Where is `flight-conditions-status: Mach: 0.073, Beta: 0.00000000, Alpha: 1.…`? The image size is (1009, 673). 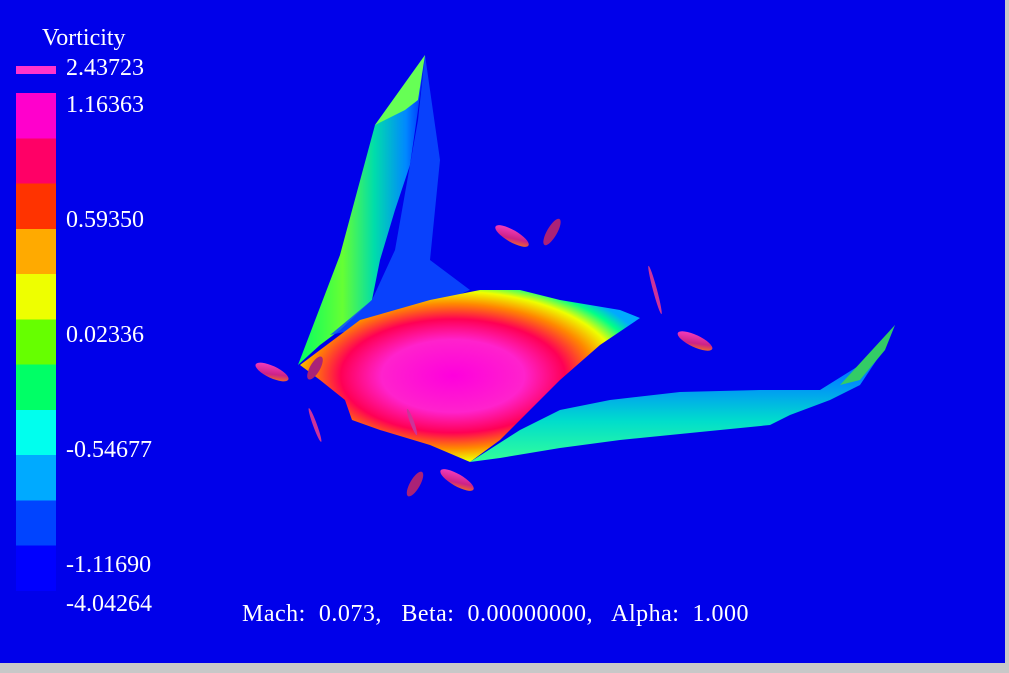
flight-conditions-status: Mach: 0.073, Beta: 0.00000000, Alpha: 1.… is located at coordinates (495, 614).